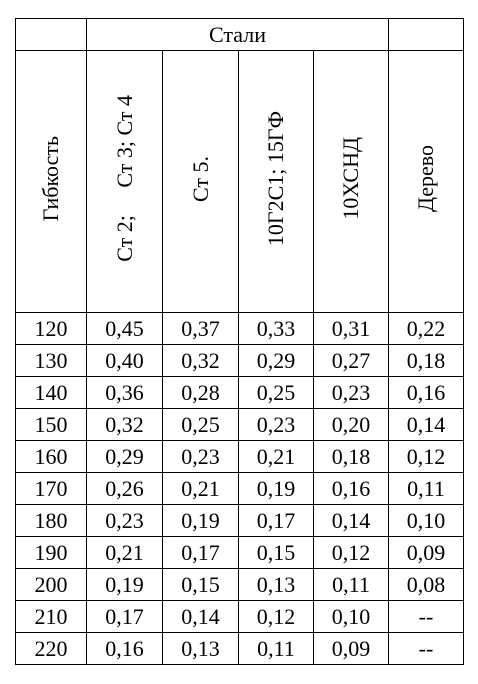  What do you see at coordinates (200, 178) in the screenshot?
I see `column-header: Ст 5.` at bounding box center [200, 178].